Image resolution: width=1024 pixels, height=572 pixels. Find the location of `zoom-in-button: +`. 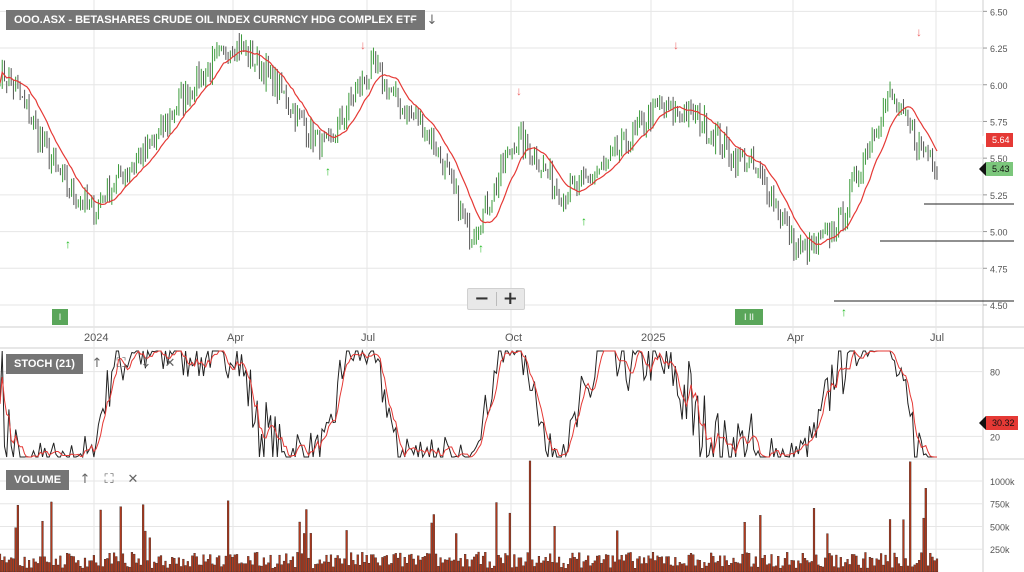

zoom-in-button: + is located at coordinates (510, 298).